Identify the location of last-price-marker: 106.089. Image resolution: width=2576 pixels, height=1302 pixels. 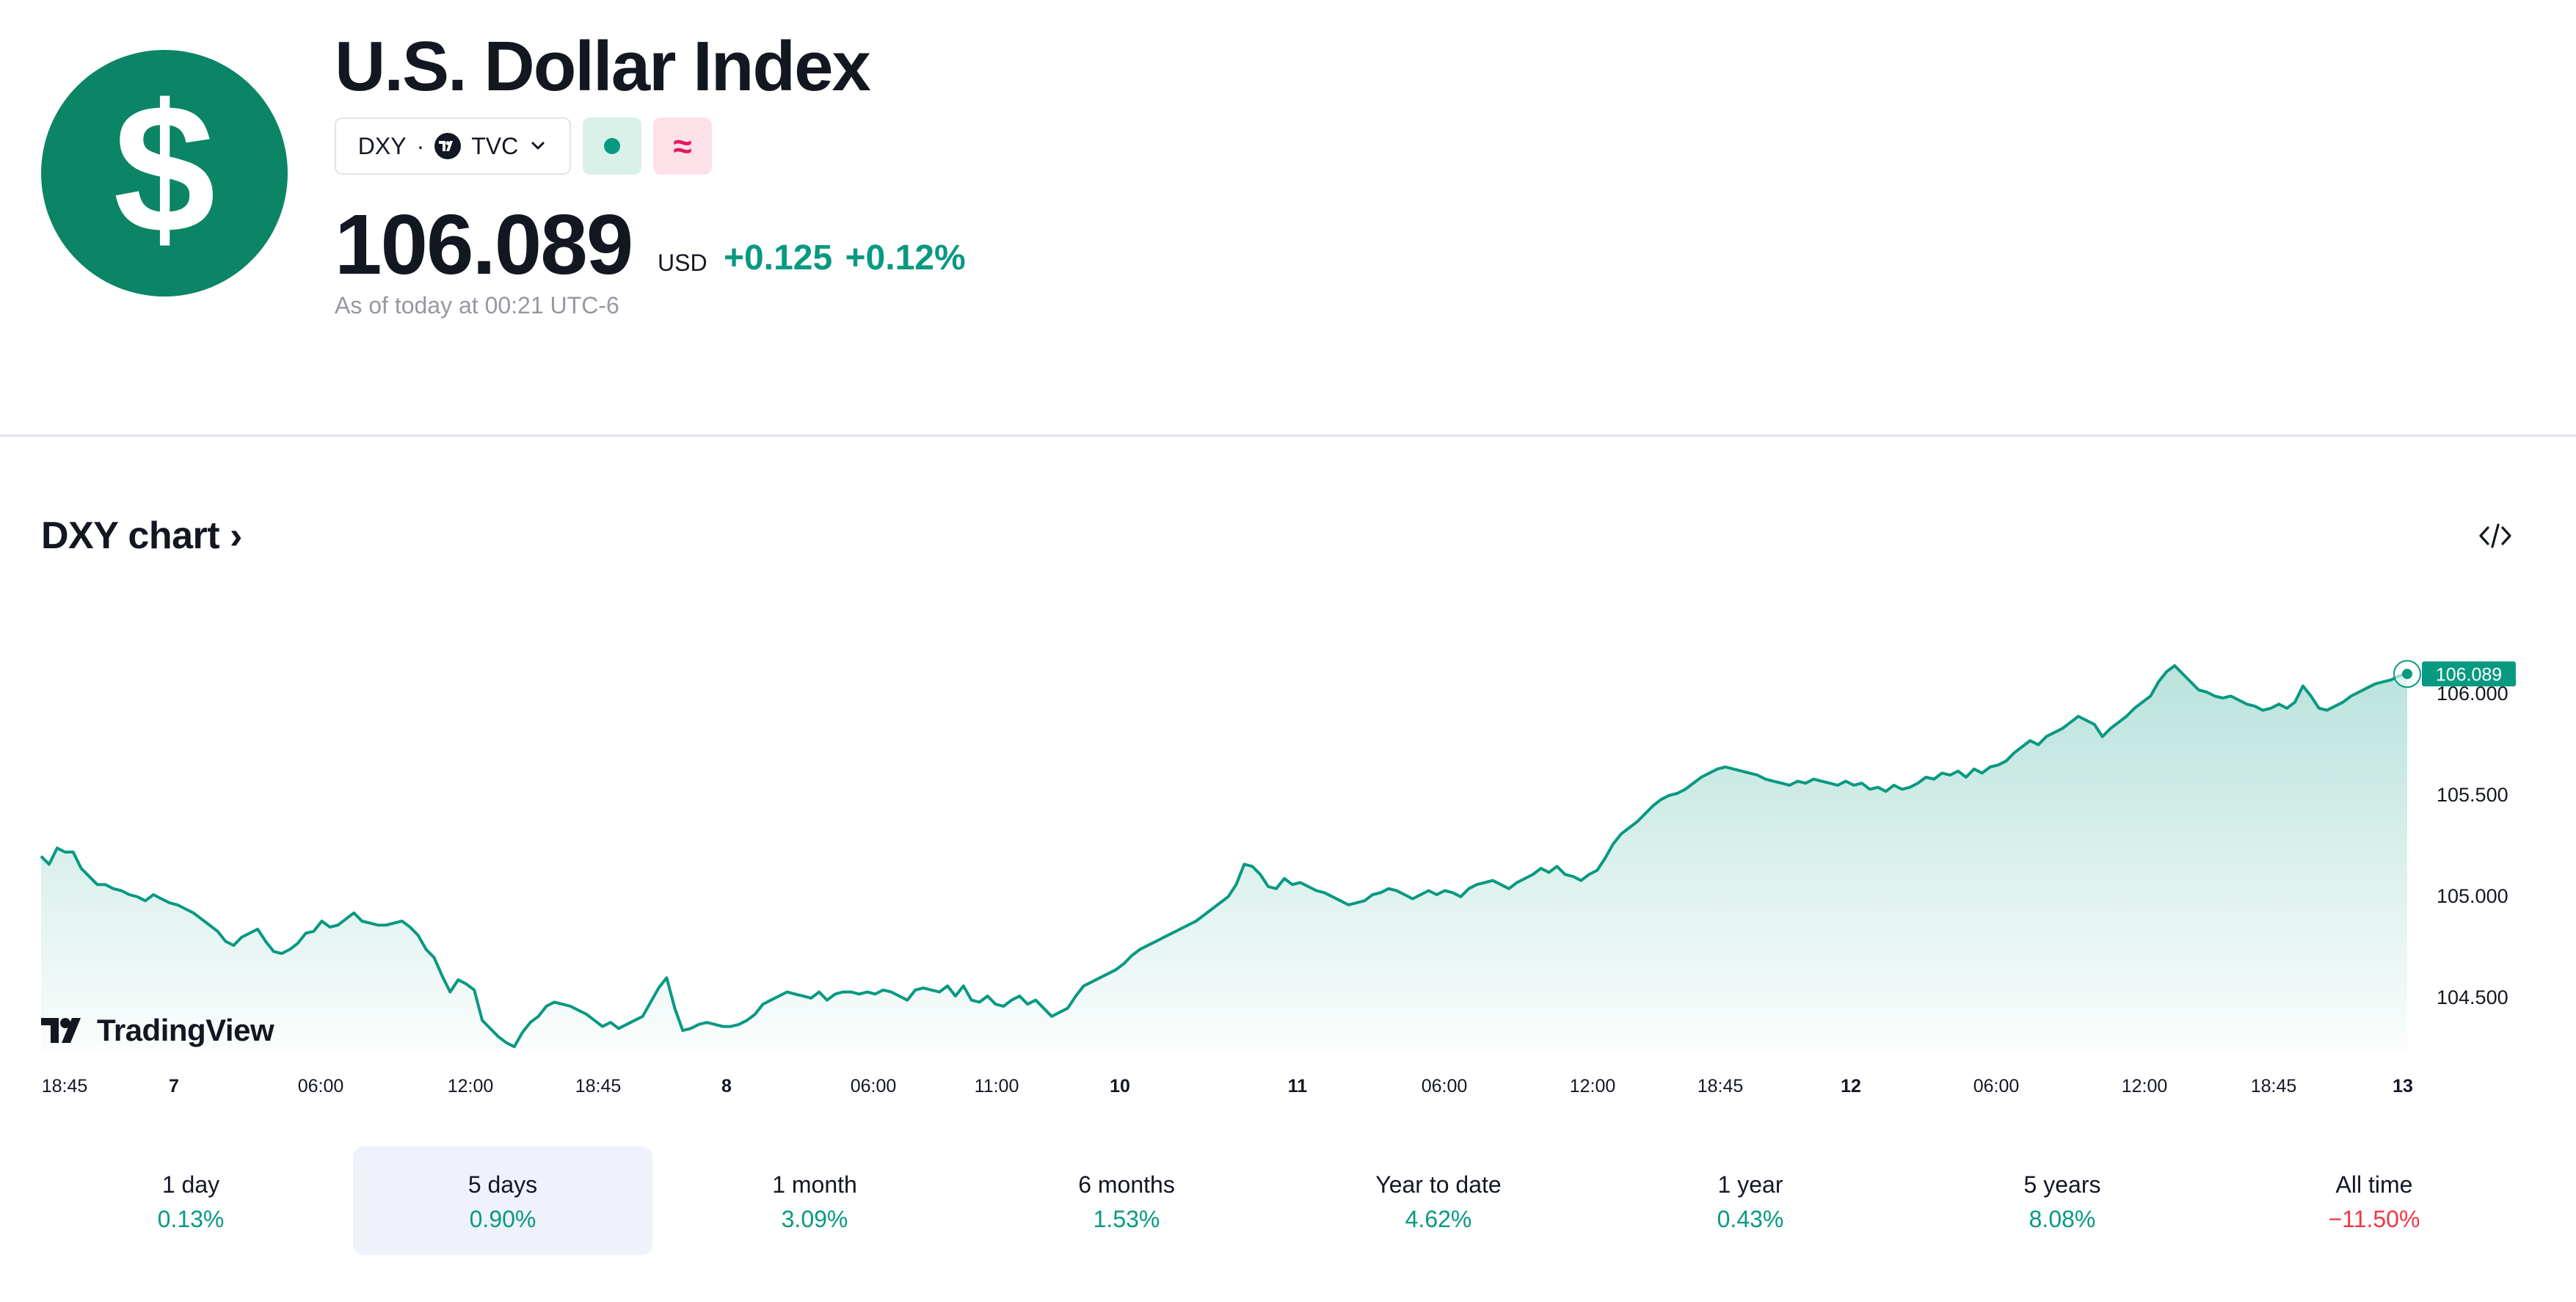
(2454, 674).